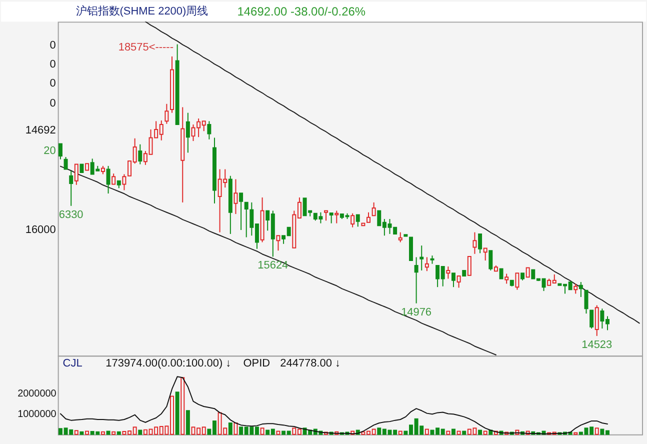 This screenshot has width=647, height=444. Describe the element at coordinates (71, 214) in the screenshot. I see `annotation: 6330` at that location.